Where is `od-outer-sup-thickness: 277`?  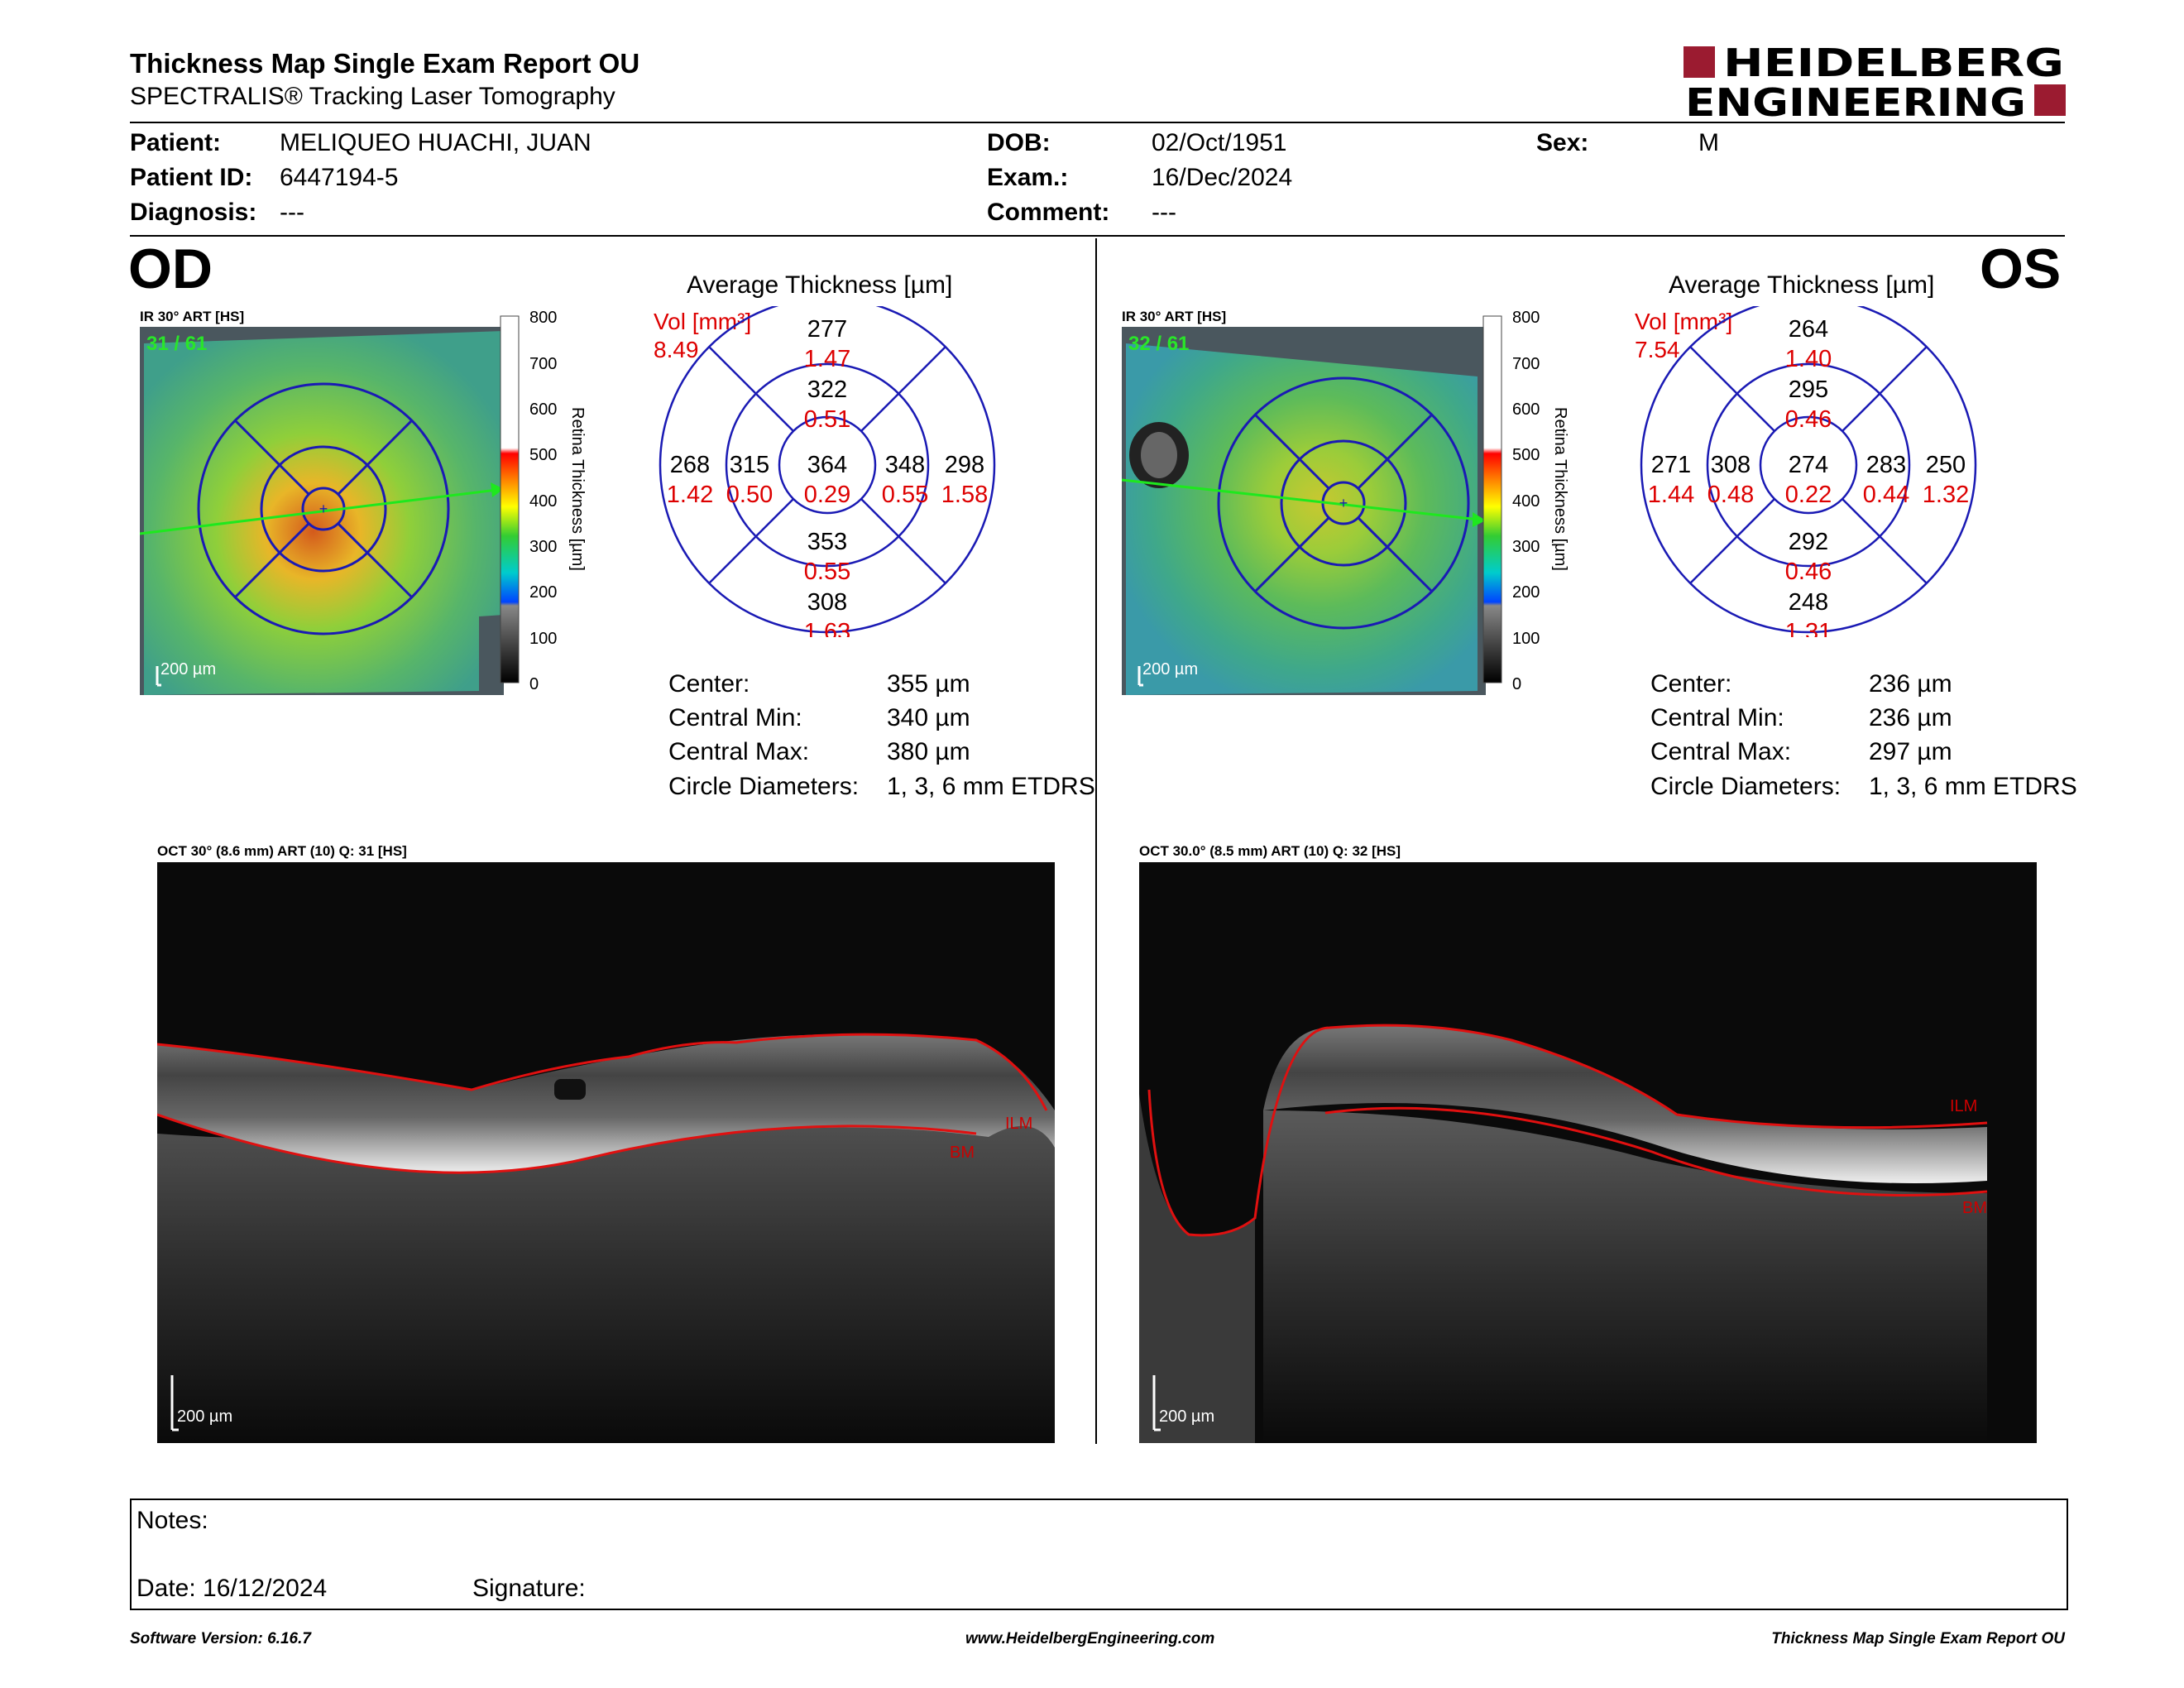
od-outer-sup-thickness: 277 is located at coordinates (827, 329).